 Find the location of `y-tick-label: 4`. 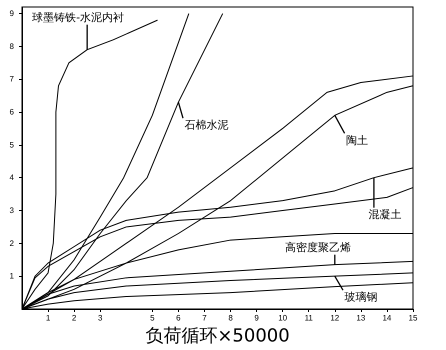

y-tick-label: 4 is located at coordinates (12, 177).